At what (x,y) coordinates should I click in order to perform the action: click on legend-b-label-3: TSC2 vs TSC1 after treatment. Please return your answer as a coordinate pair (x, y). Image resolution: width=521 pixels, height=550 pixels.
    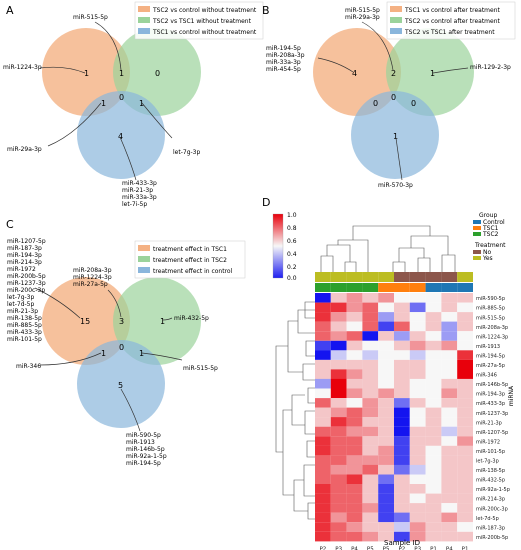
    Looking at the image, I should click on (449, 32).